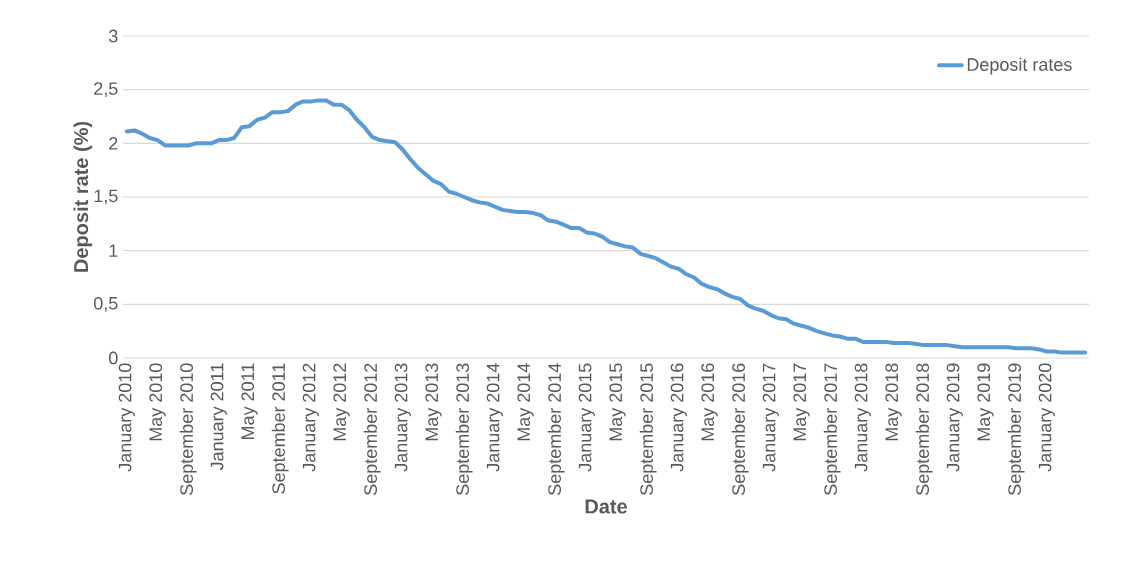 The height and width of the screenshot is (573, 1121). What do you see at coordinates (606, 506) in the screenshot?
I see `x-axis-title: Date` at bounding box center [606, 506].